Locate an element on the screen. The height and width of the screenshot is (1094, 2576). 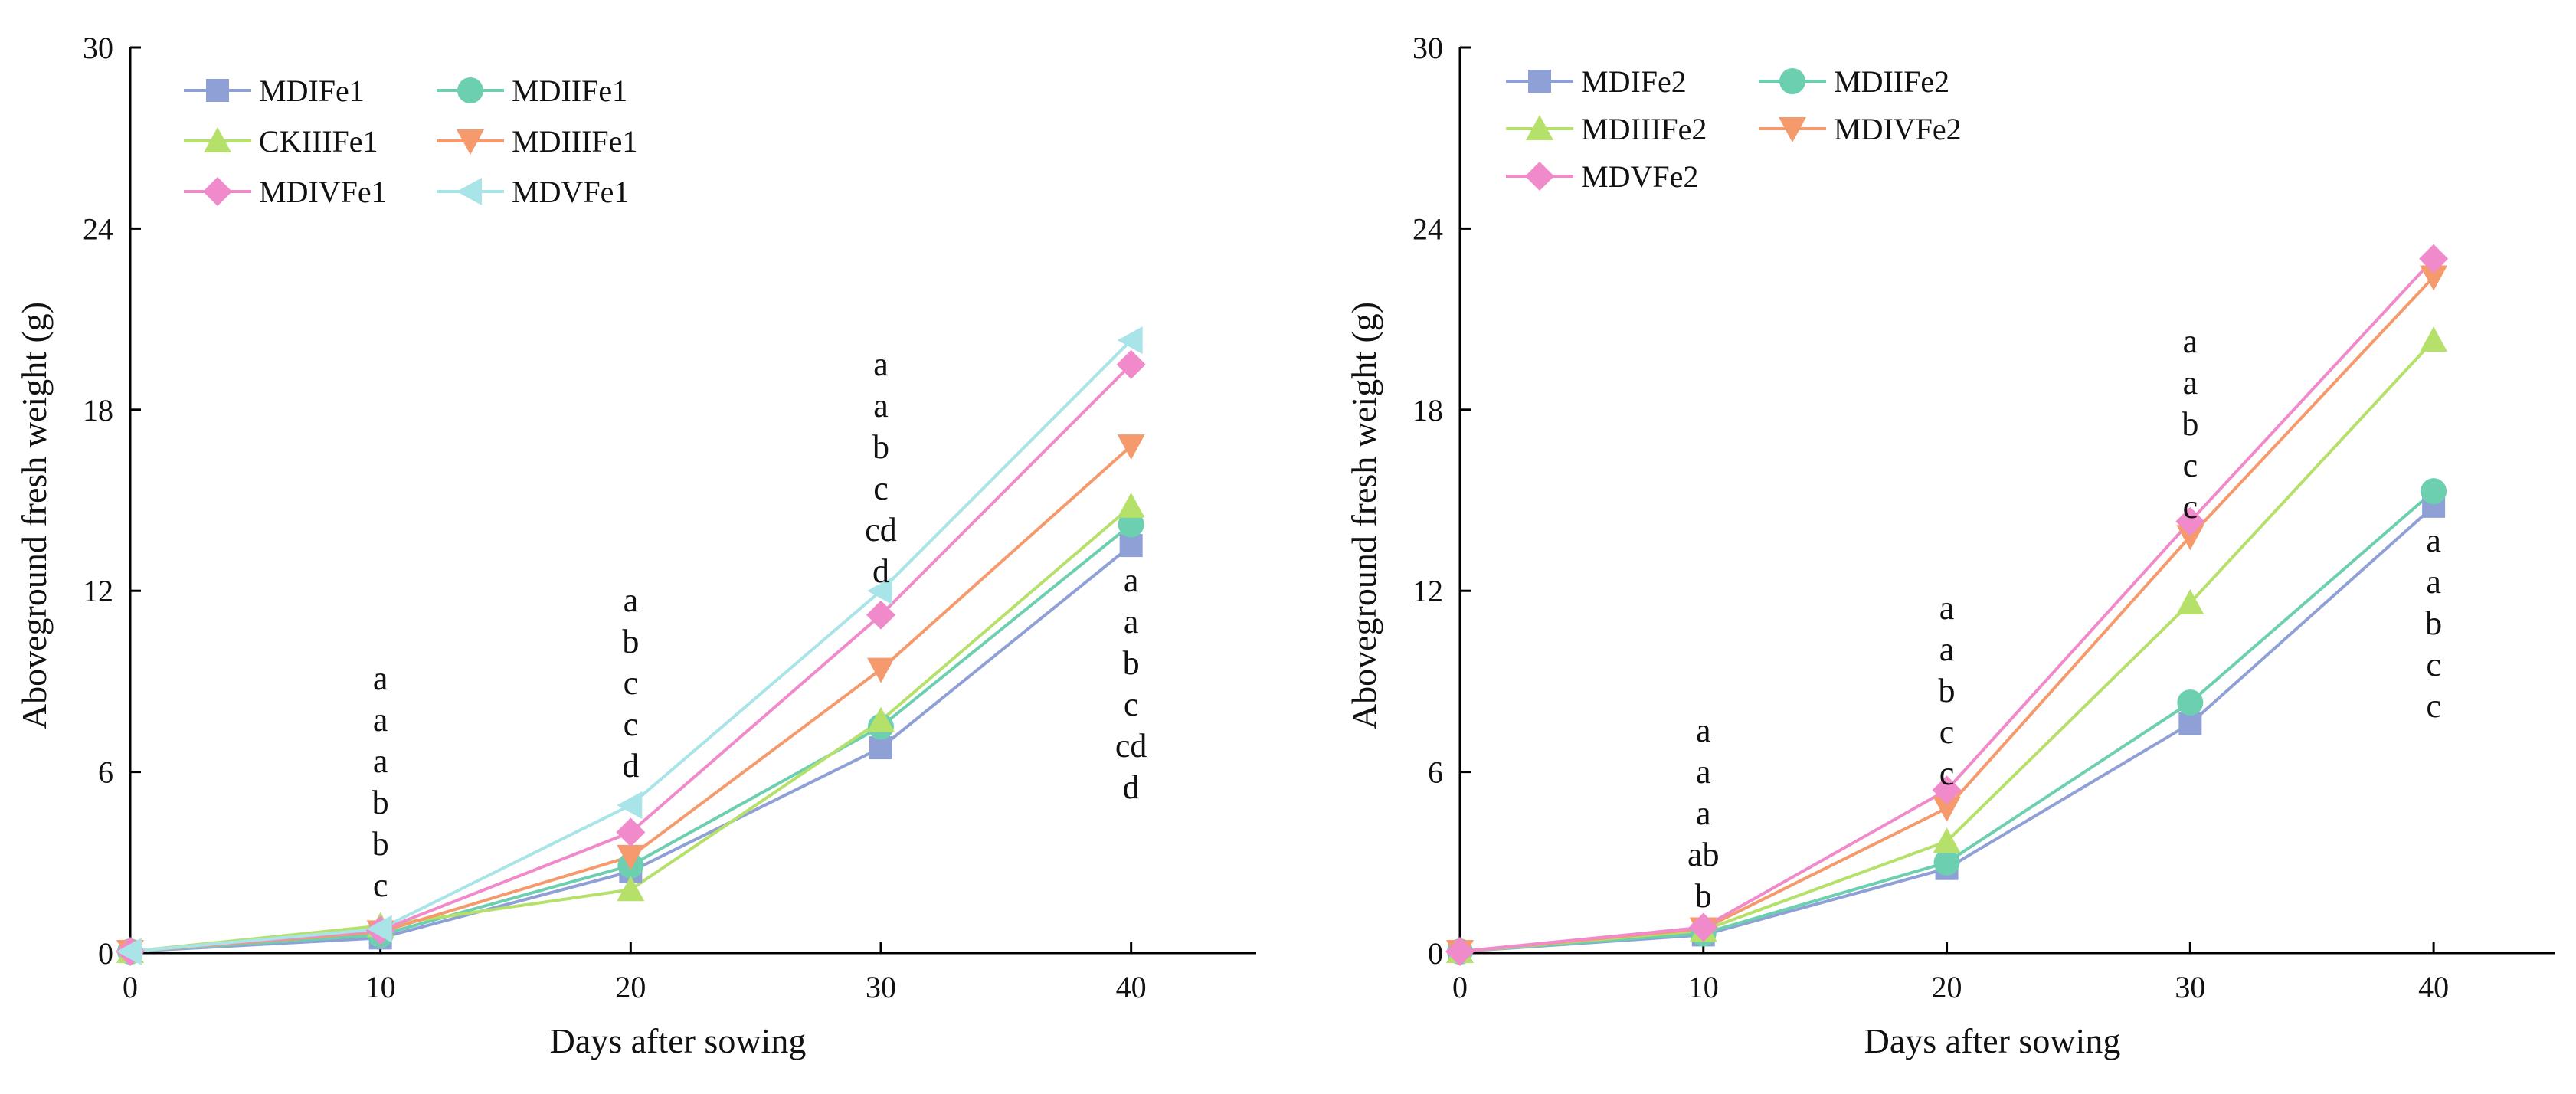
legend-item: MDVFe1 is located at coordinates (533, 192).